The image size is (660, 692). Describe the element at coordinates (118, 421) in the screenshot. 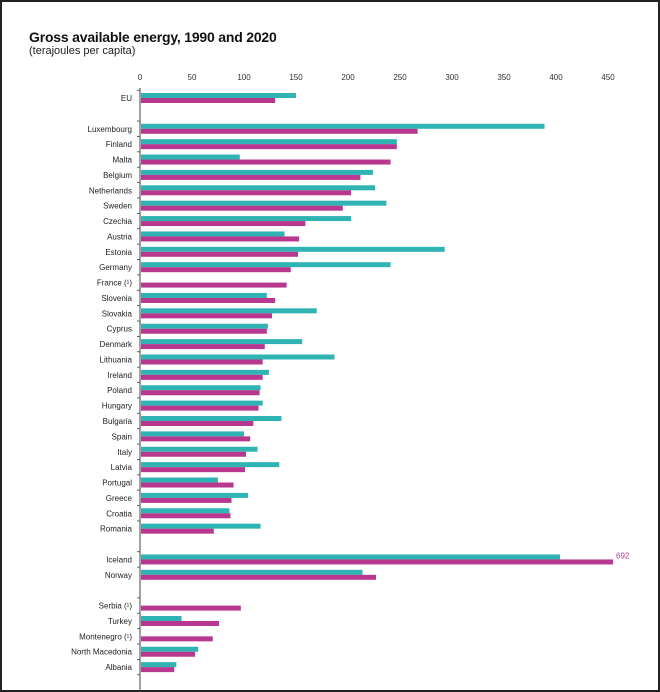

I see `category-label: Bulgaria` at that location.